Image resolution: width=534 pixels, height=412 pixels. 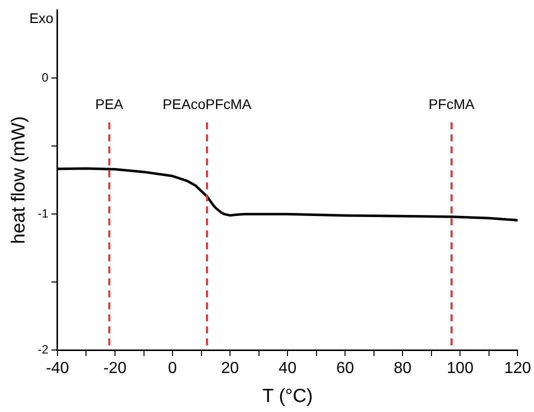 What do you see at coordinates (115, 369) in the screenshot?
I see `x-tick-label: -20` at bounding box center [115, 369].